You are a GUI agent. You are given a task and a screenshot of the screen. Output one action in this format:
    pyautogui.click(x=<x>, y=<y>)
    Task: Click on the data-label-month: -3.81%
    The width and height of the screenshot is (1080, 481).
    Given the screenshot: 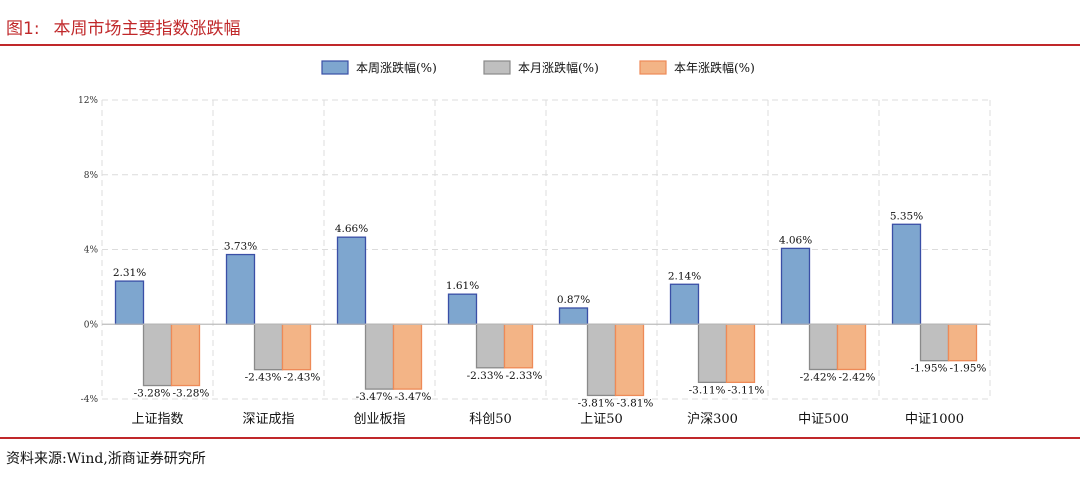 What is the action you would take?
    pyautogui.click(x=596, y=403)
    